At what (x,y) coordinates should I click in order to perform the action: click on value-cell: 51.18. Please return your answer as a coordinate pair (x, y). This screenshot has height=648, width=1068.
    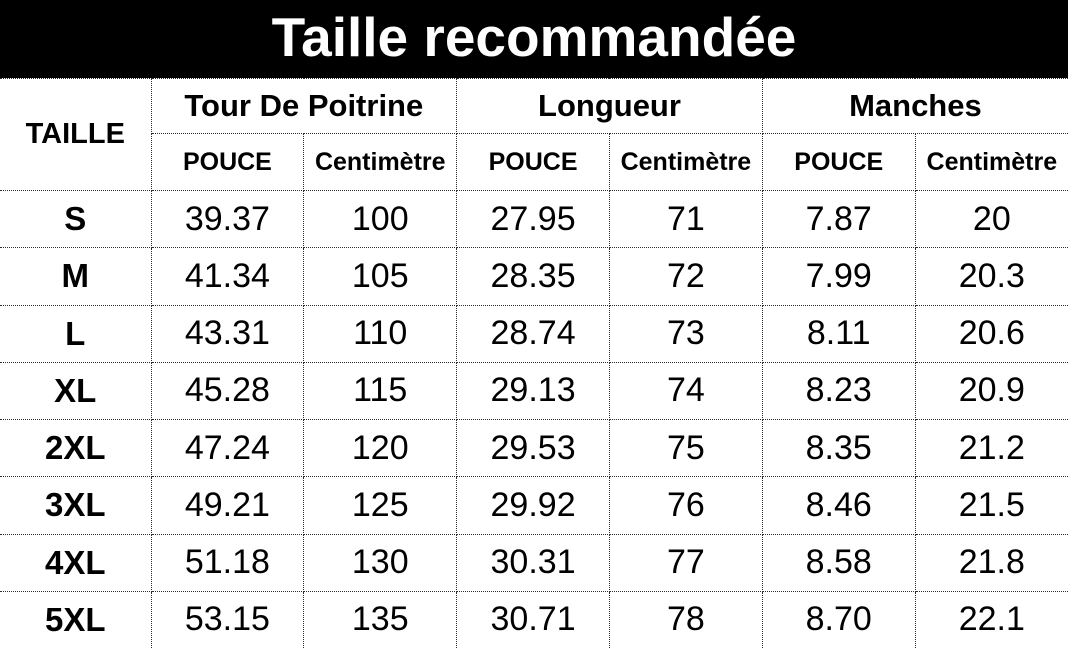
    Looking at the image, I should click on (227, 562).